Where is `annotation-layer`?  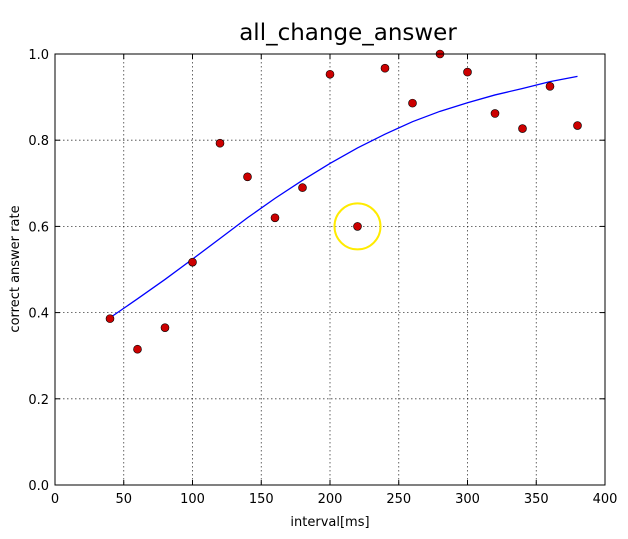
annotation-layer is located at coordinates (357, 226).